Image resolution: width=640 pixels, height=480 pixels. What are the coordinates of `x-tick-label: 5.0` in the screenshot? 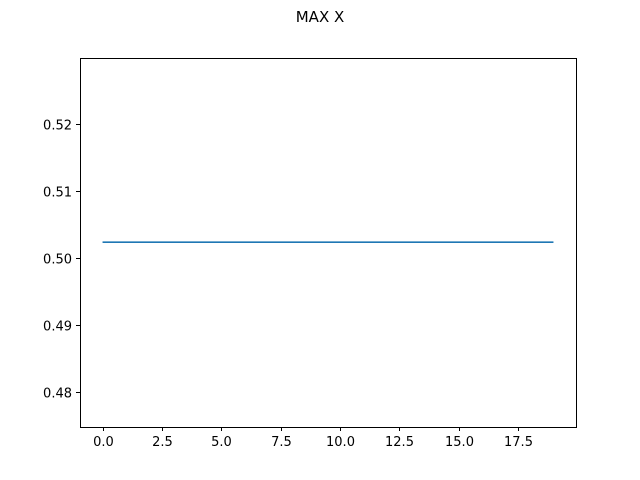 It's located at (221, 442).